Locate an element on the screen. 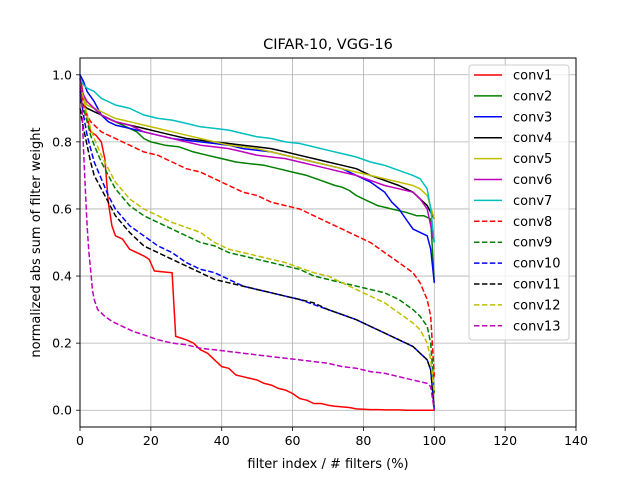 Image resolution: width=640 pixels, height=480 pixels. y-tick-label: 0.6 is located at coordinates (62, 208).